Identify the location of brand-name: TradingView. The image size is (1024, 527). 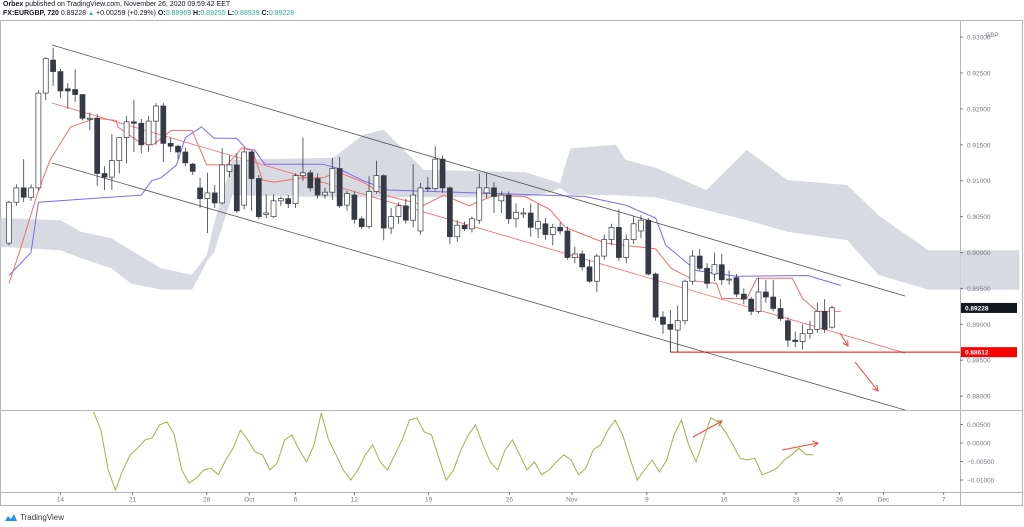
(42, 517).